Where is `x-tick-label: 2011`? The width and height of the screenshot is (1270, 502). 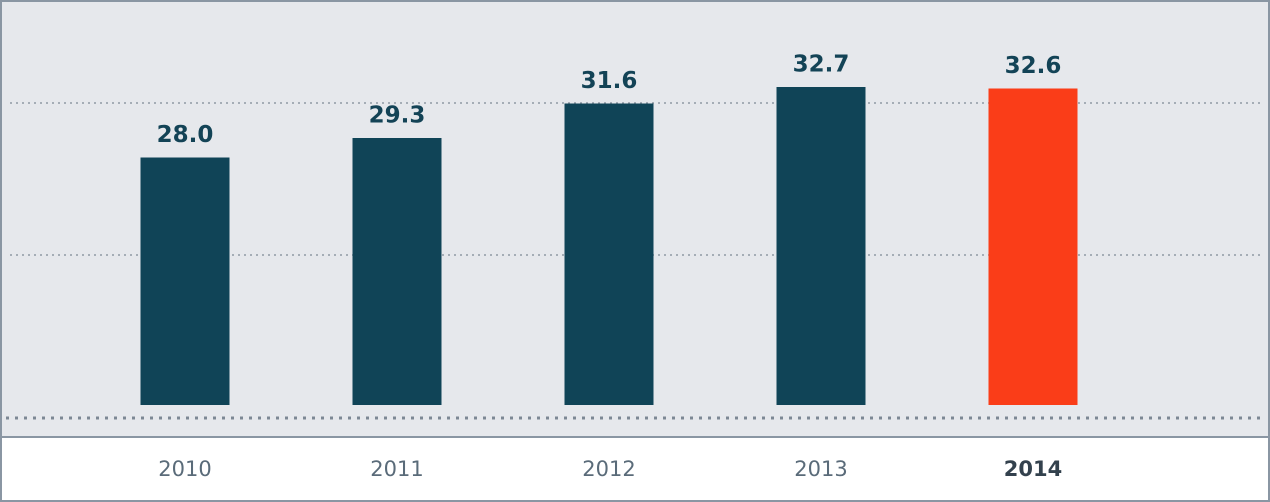
x-tick-label: 2011 is located at coordinates (396, 469).